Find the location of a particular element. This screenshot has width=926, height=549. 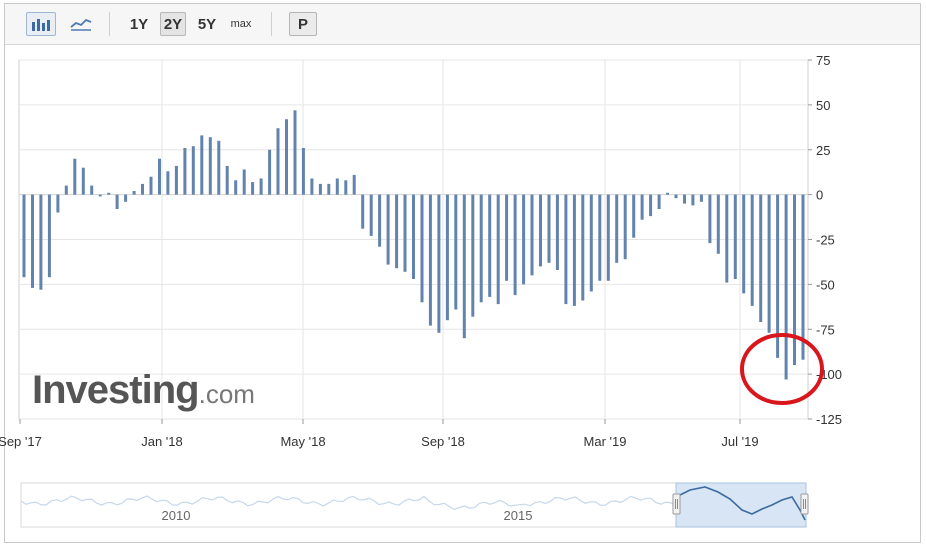

p-button: P is located at coordinates (303, 24).